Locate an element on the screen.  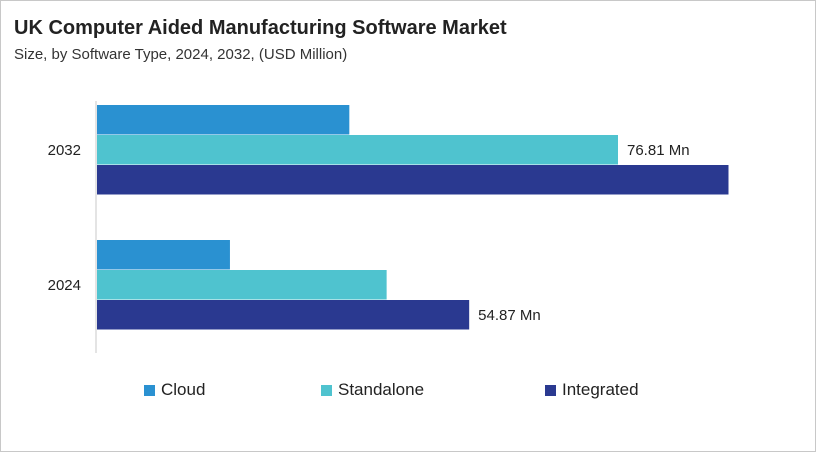
bar-cloud-2032 is located at coordinates (223, 120).